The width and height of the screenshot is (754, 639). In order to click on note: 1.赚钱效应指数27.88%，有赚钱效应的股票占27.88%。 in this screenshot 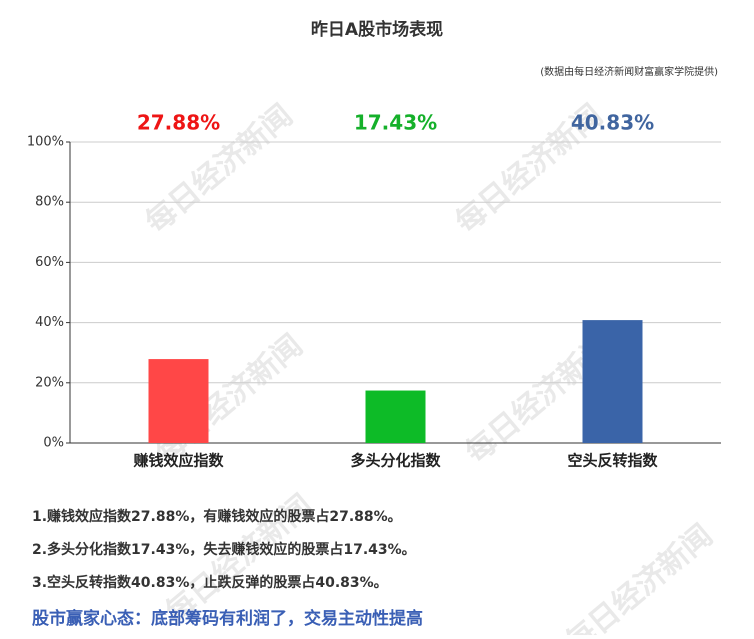, I will do `click(217, 516)`.